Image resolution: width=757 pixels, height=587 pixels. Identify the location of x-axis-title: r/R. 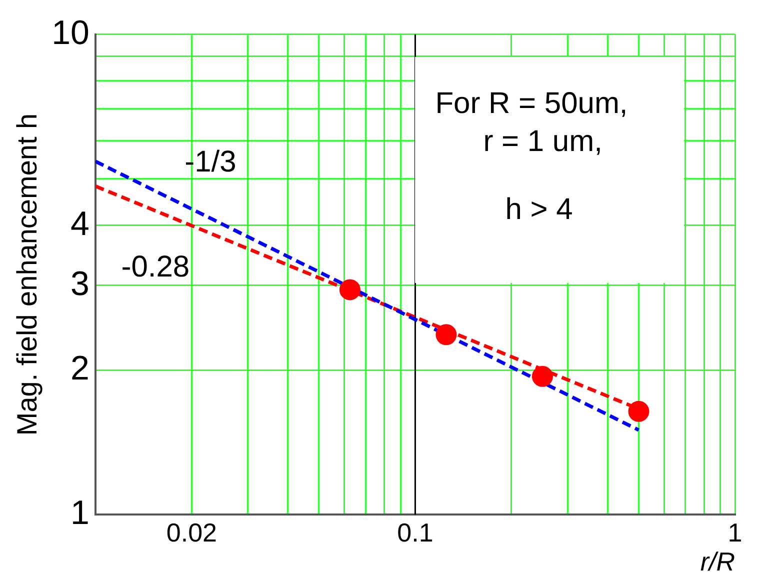
(717, 561).